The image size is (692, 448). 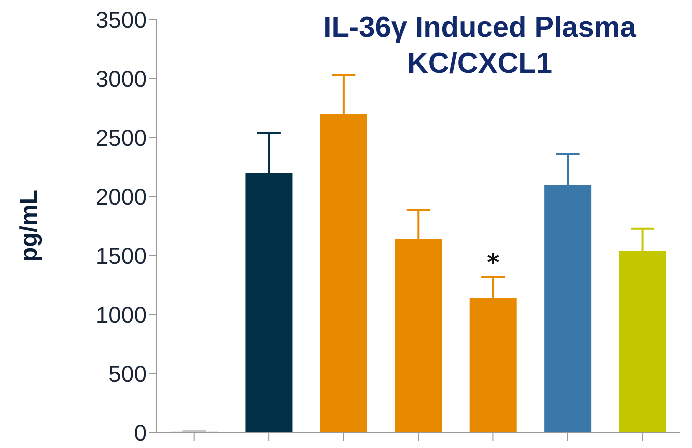 I want to click on y-tick-label: 1000, so click(x=121, y=315).